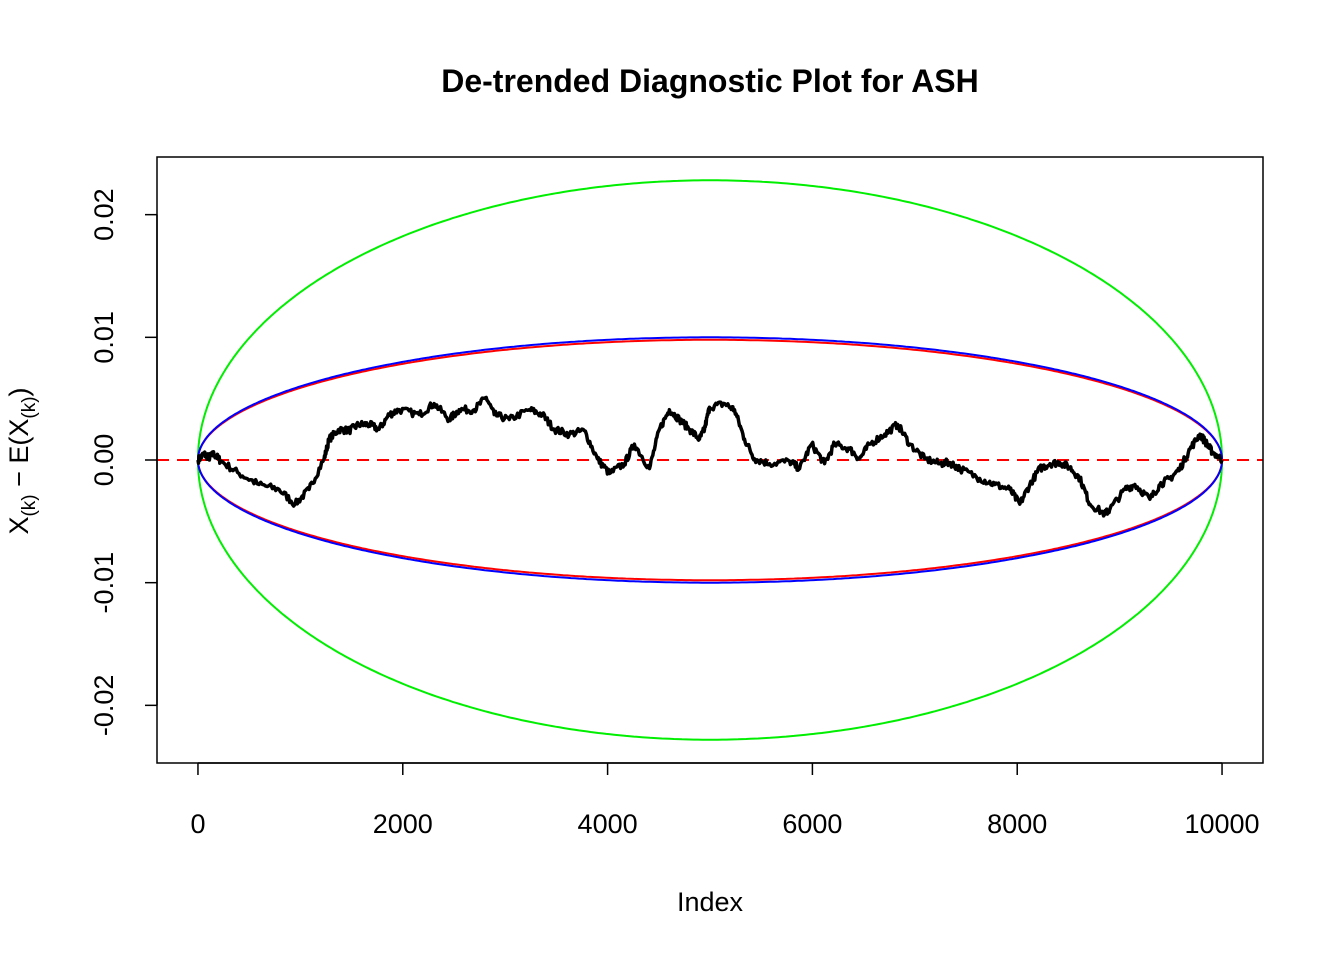 This screenshot has height=965, width=1344. What do you see at coordinates (812, 824) in the screenshot?
I see `x-tick-label: 6000` at bounding box center [812, 824].